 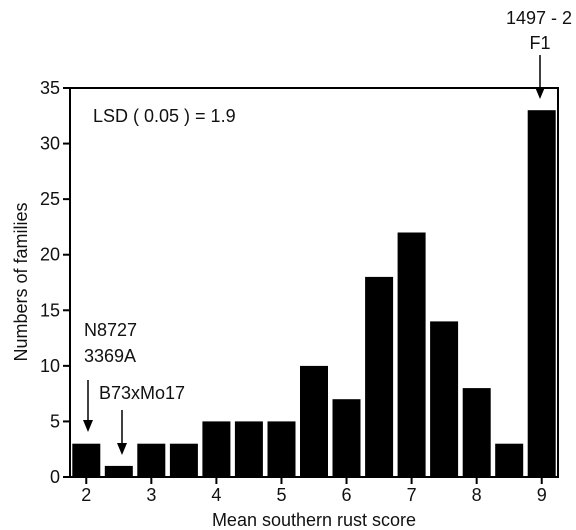 I want to click on x-axis: 2 3 4 5 6 7 8 9, so click(x=314, y=491).